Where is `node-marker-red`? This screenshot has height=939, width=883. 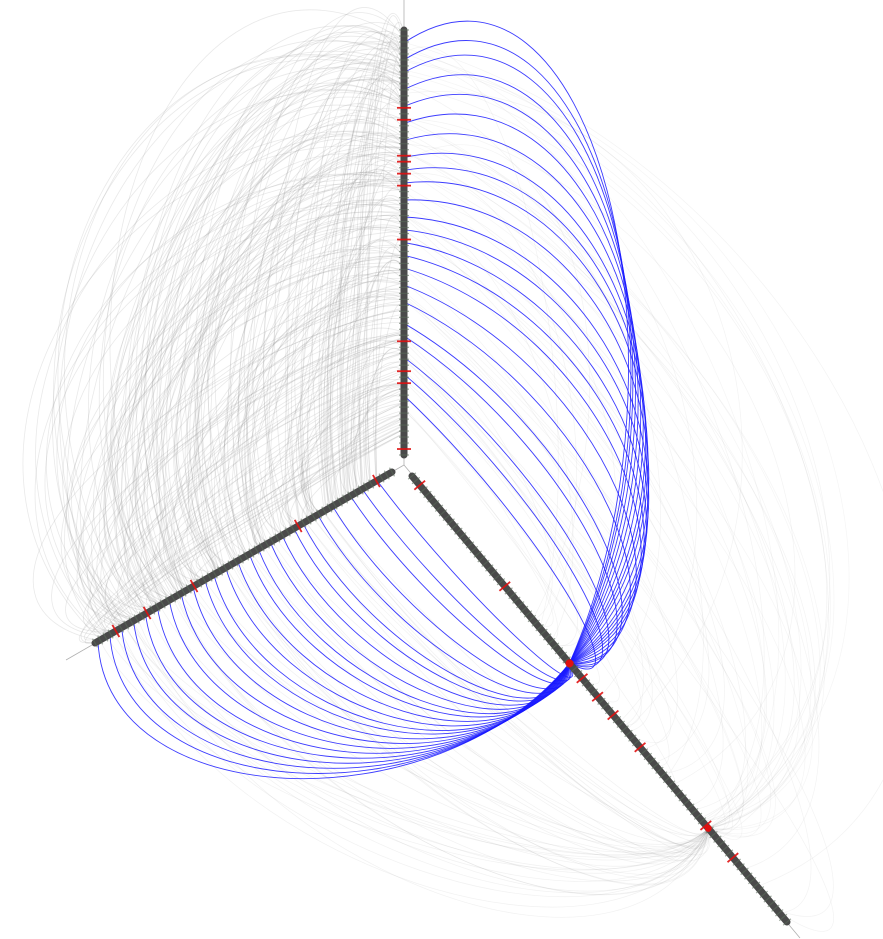 node-marker-red is located at coordinates (640, 747).